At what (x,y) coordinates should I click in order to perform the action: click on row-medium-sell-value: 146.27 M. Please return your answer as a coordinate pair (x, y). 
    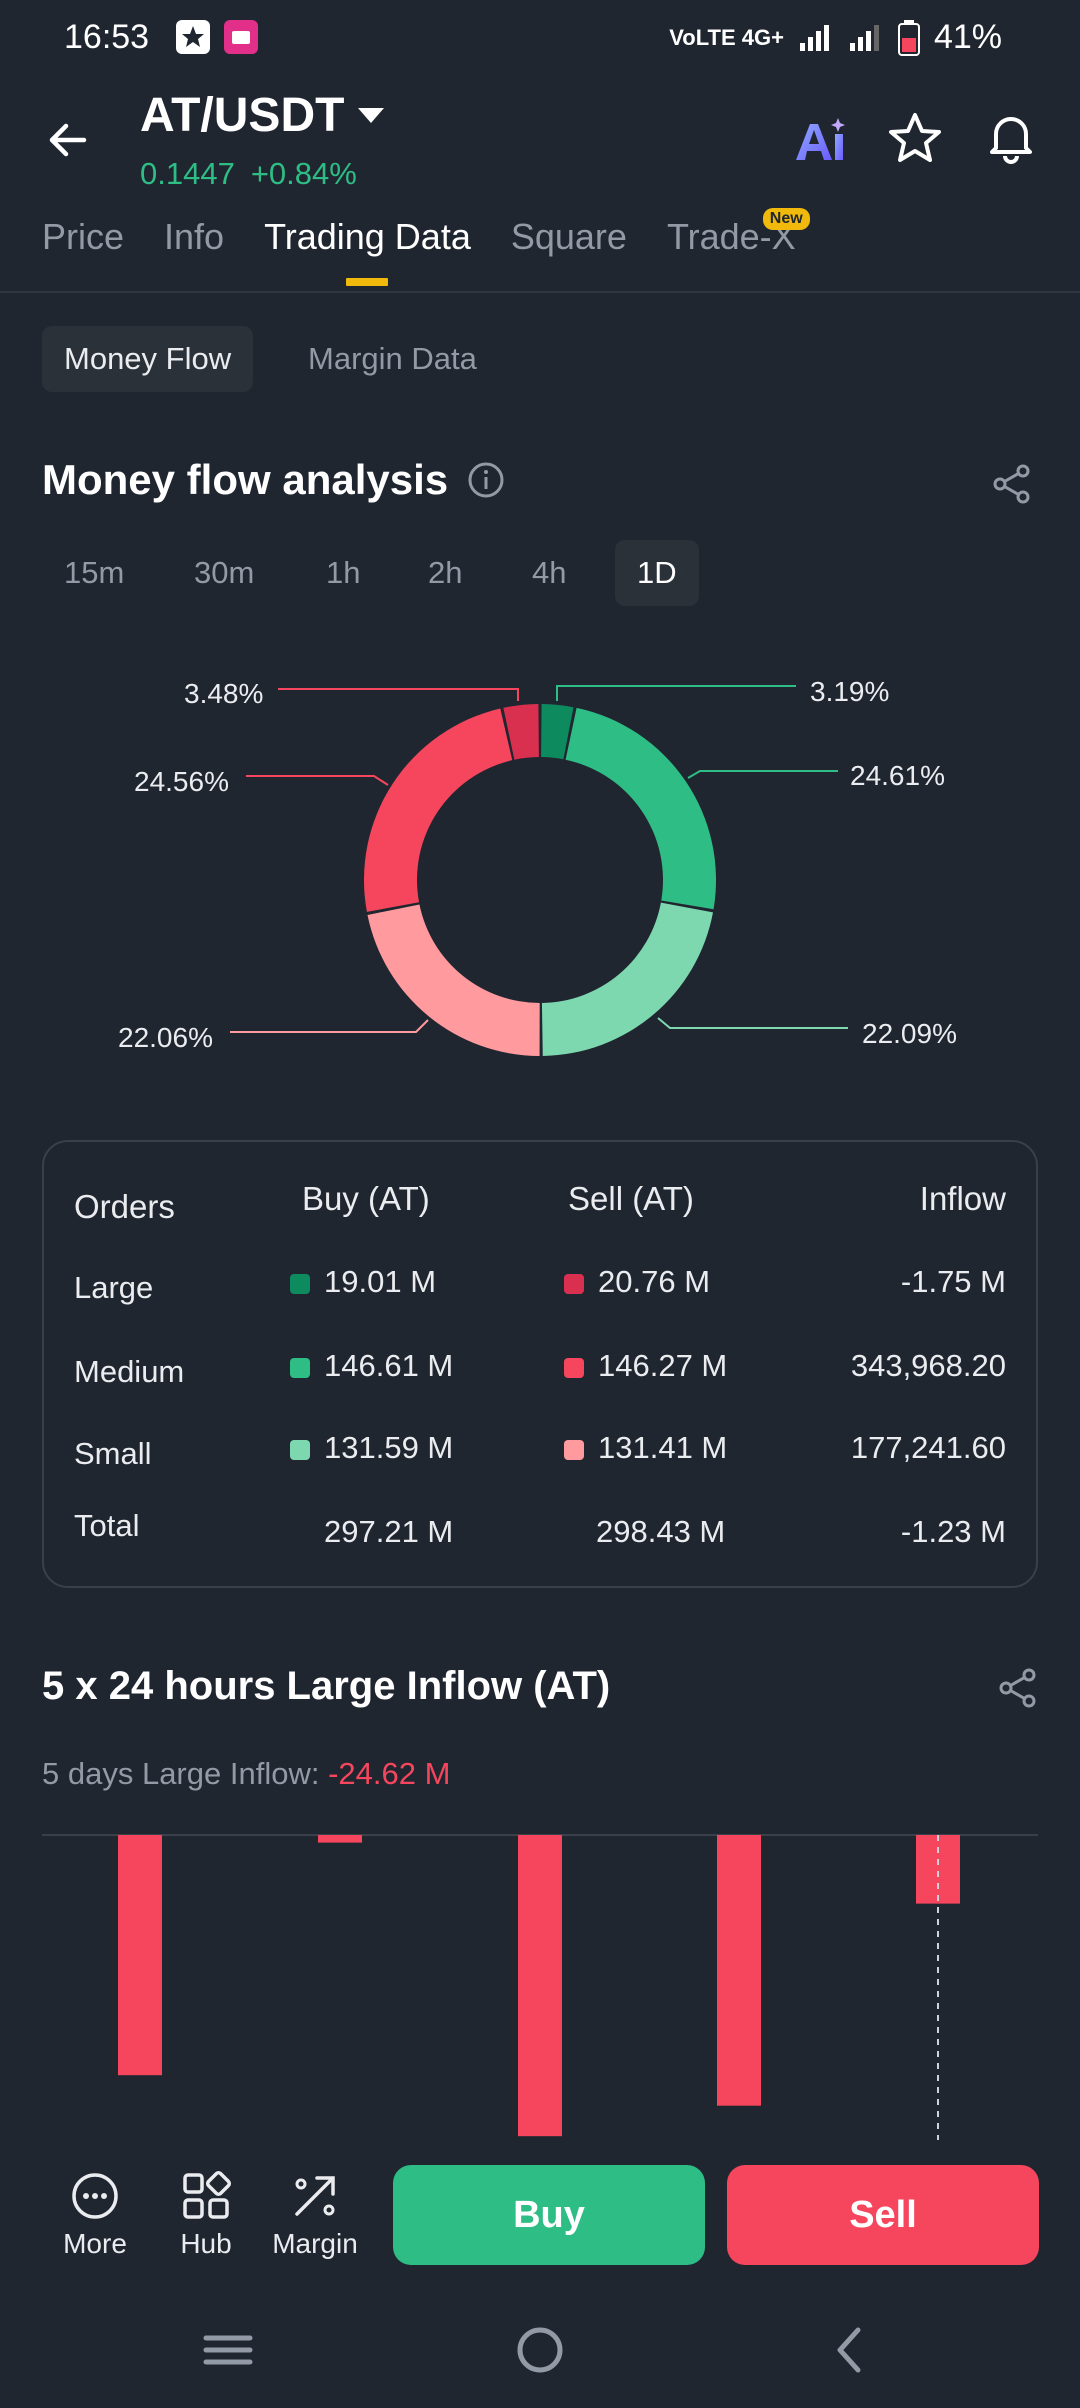
    Looking at the image, I should click on (663, 1365).